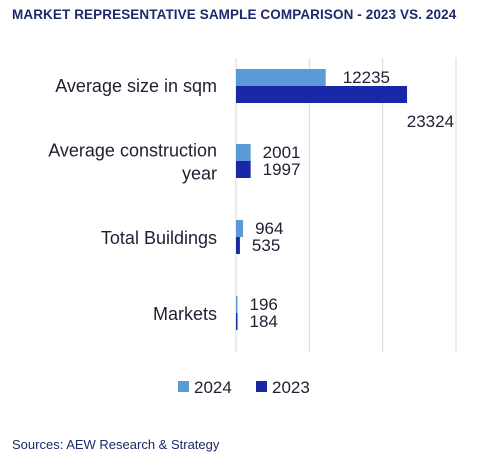 This screenshot has height=467, width=502. What do you see at coordinates (266, 245) in the screenshot?
I see `value-label-2023-2: 535` at bounding box center [266, 245].